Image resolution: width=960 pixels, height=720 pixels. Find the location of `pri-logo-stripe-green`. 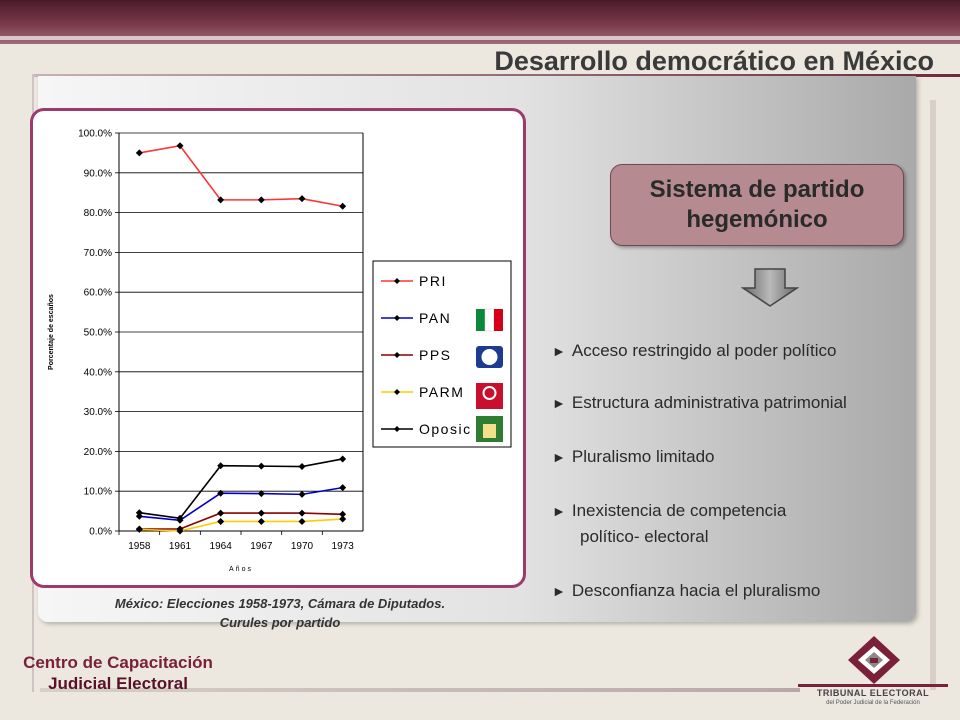

pri-logo-stripe-green is located at coordinates (480, 320).